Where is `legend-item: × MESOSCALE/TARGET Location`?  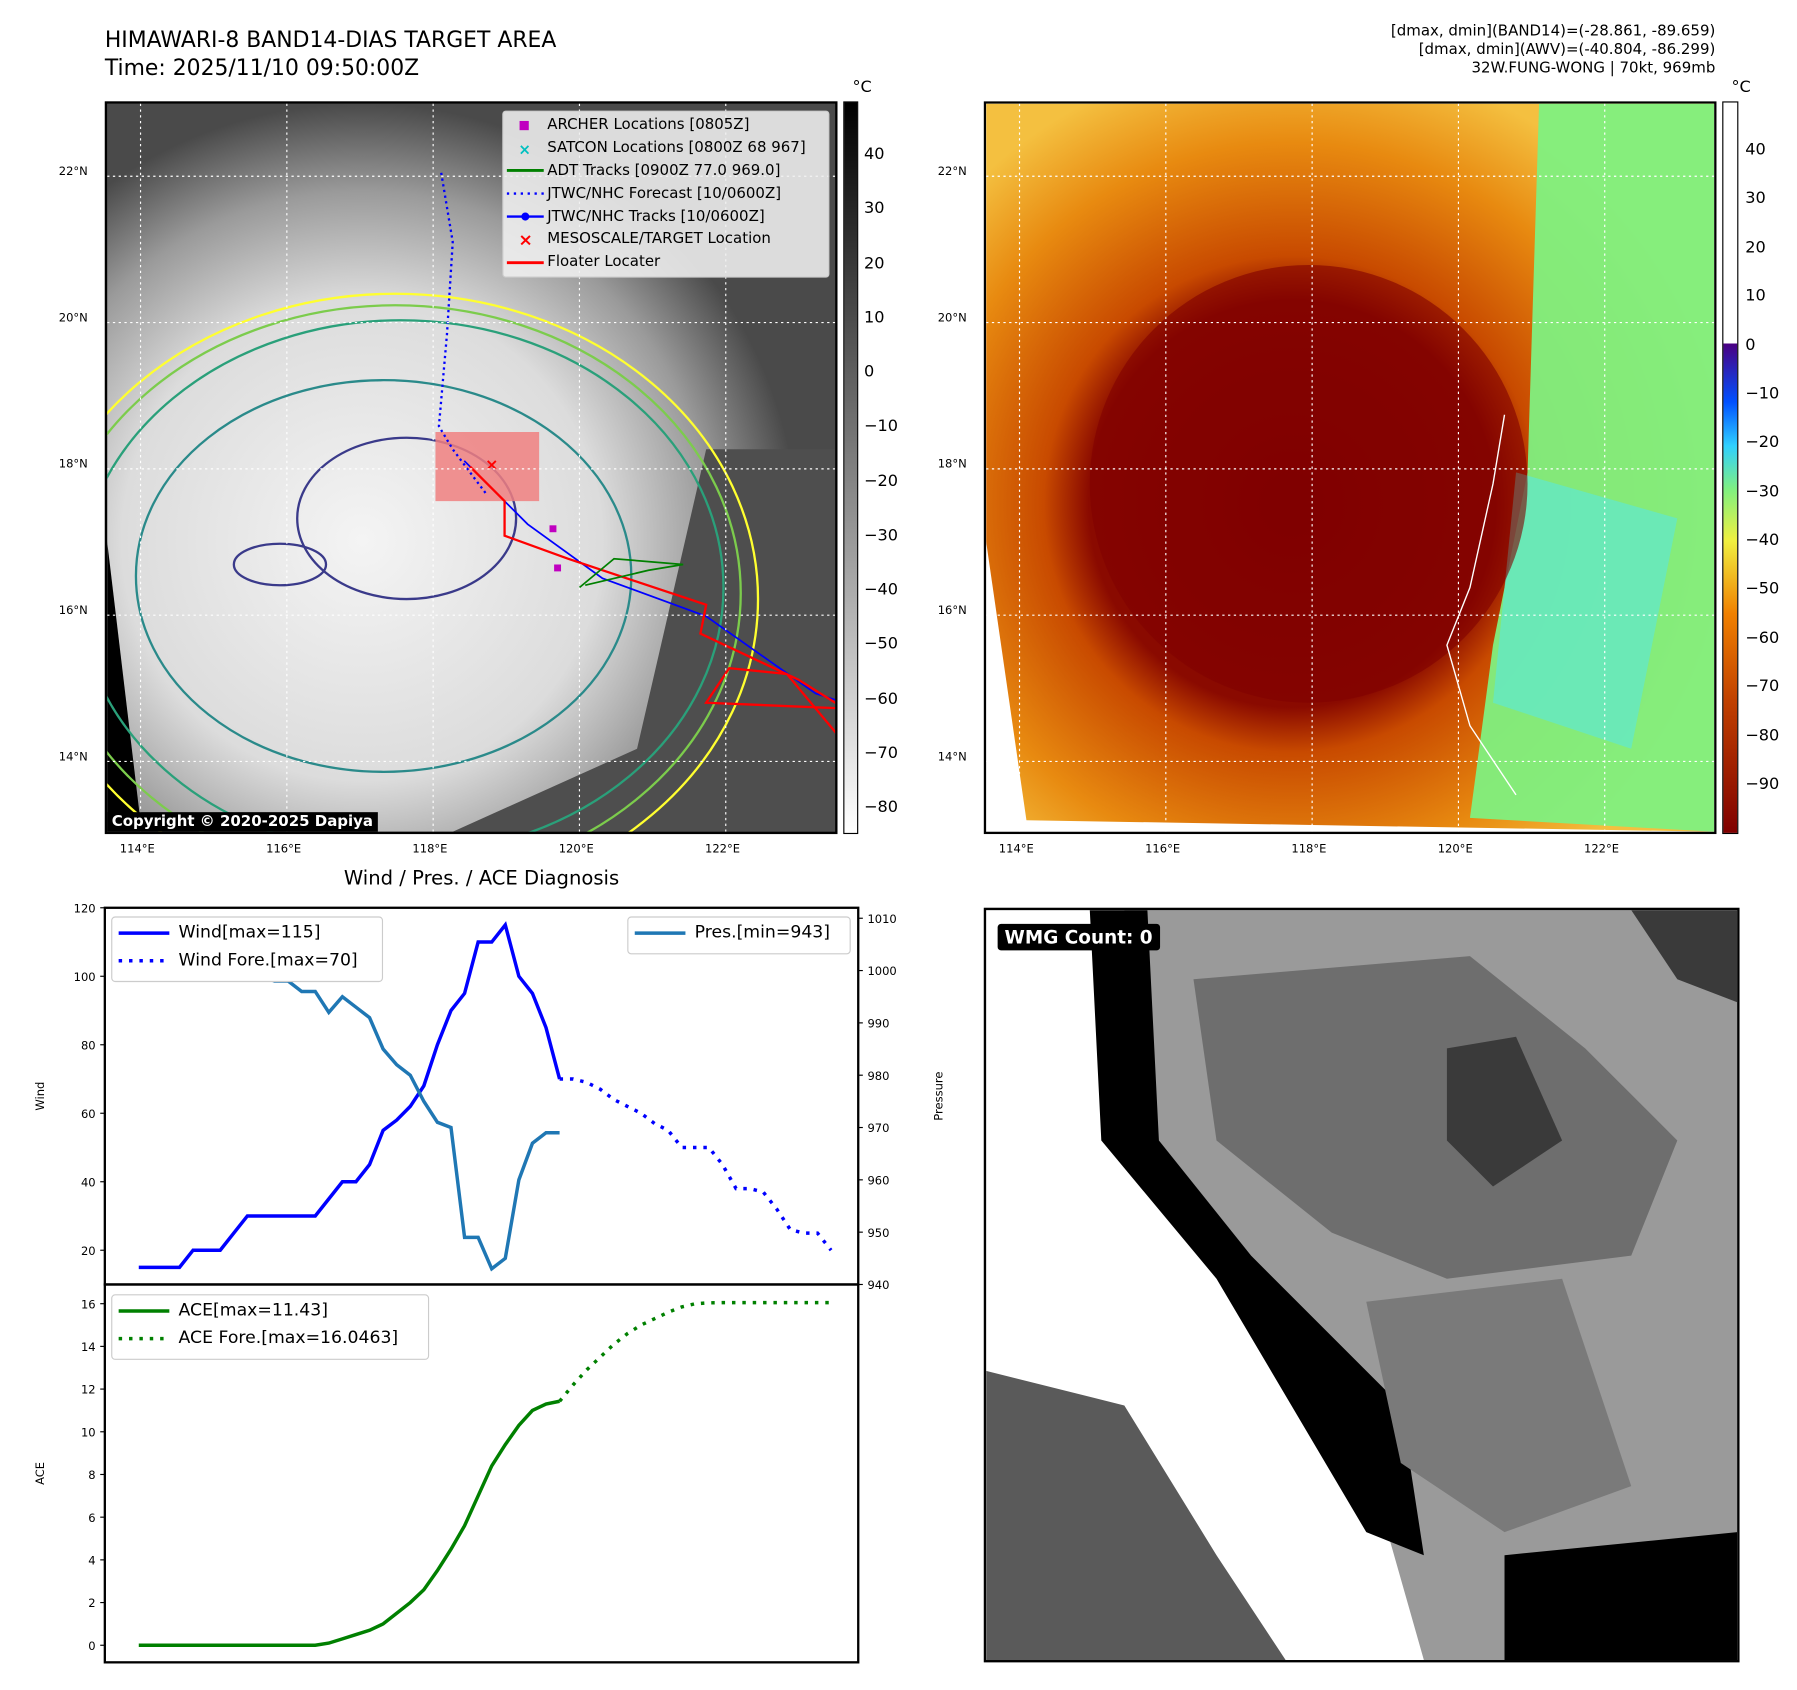
legend-item: × MESOSCALE/TARGET Location is located at coordinates (665, 239).